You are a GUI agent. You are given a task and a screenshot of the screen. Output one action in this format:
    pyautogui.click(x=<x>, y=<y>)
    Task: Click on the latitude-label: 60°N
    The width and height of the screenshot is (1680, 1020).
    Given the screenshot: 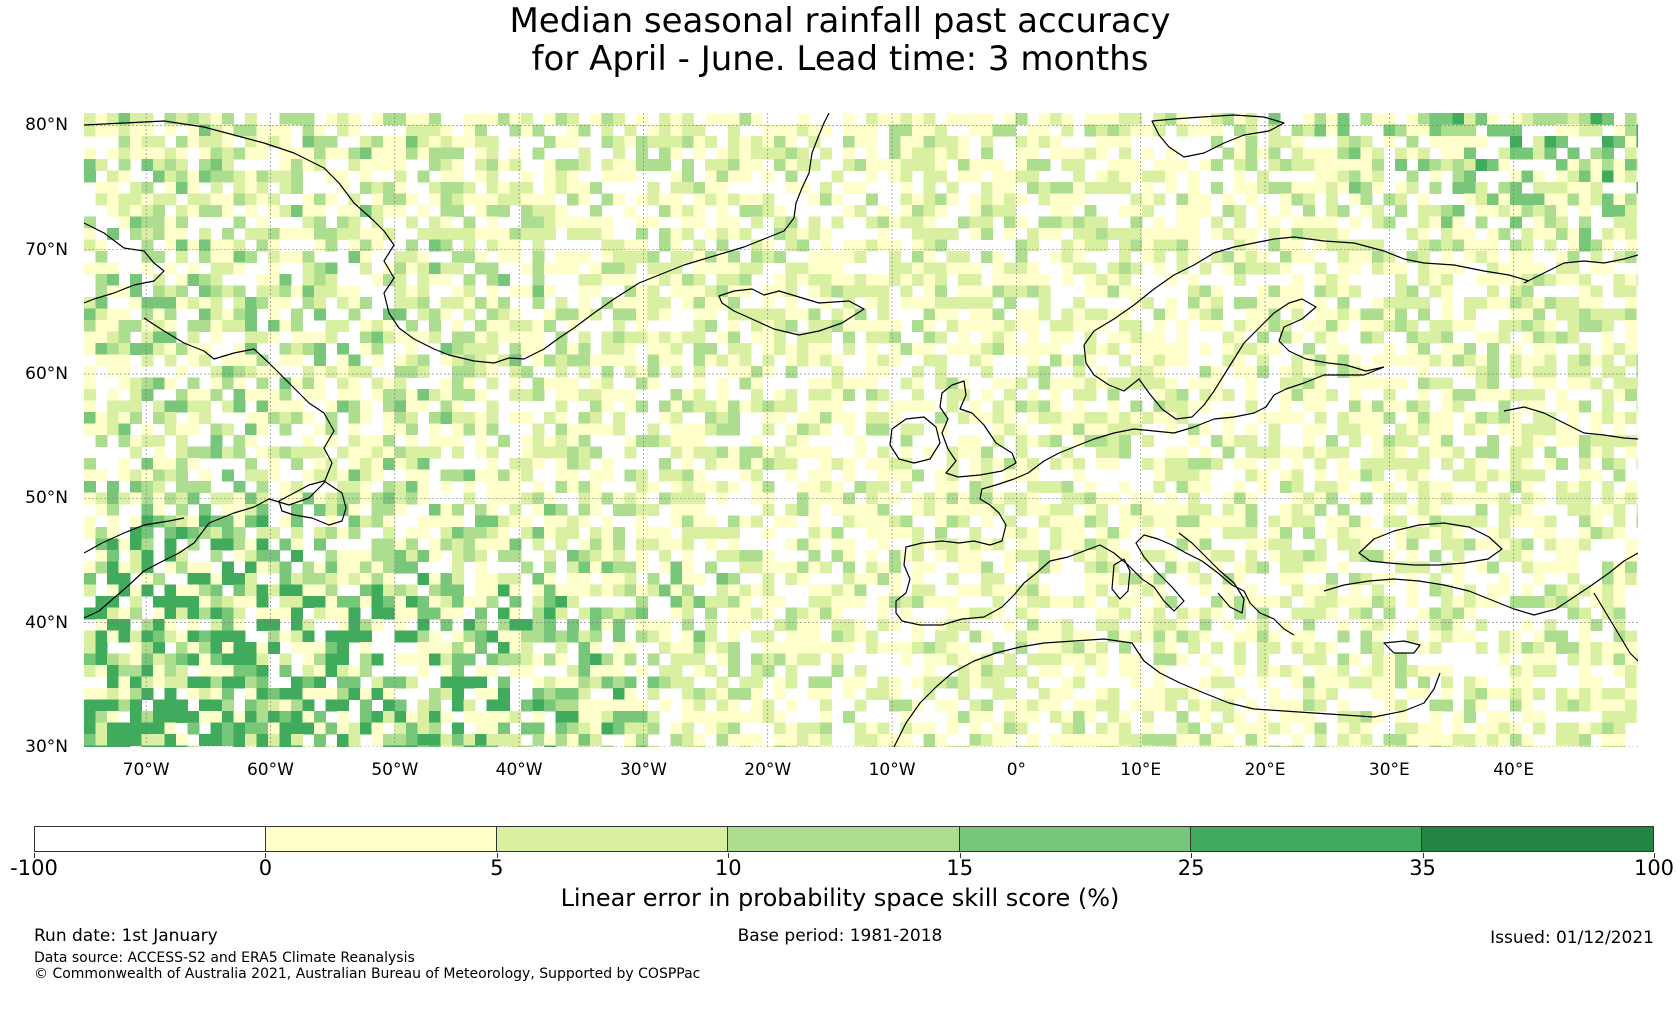 What is the action you would take?
    pyautogui.click(x=46, y=374)
    